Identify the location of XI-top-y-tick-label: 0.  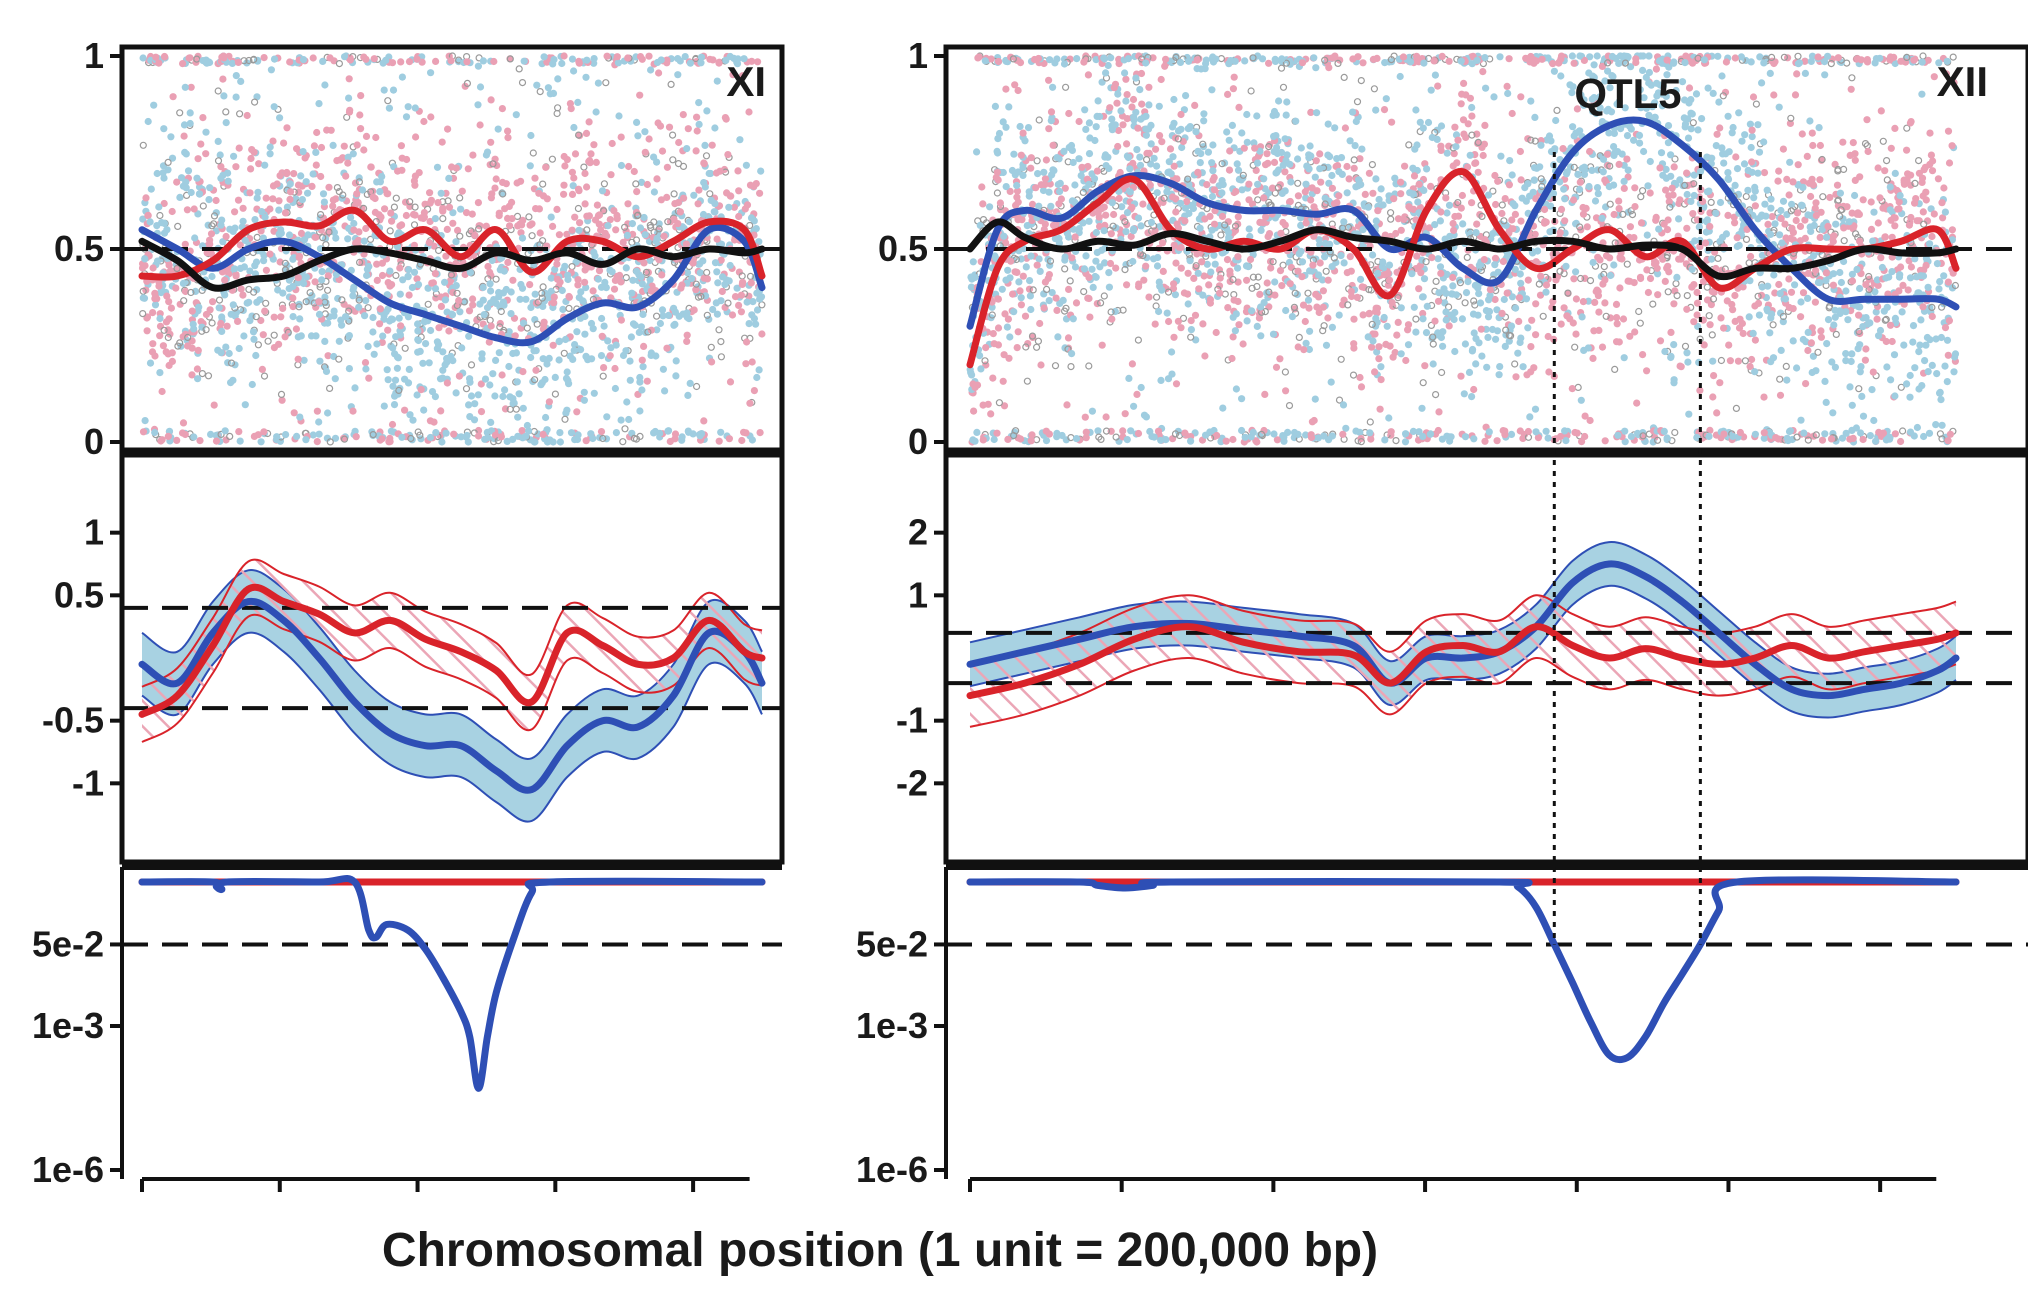
(94, 441).